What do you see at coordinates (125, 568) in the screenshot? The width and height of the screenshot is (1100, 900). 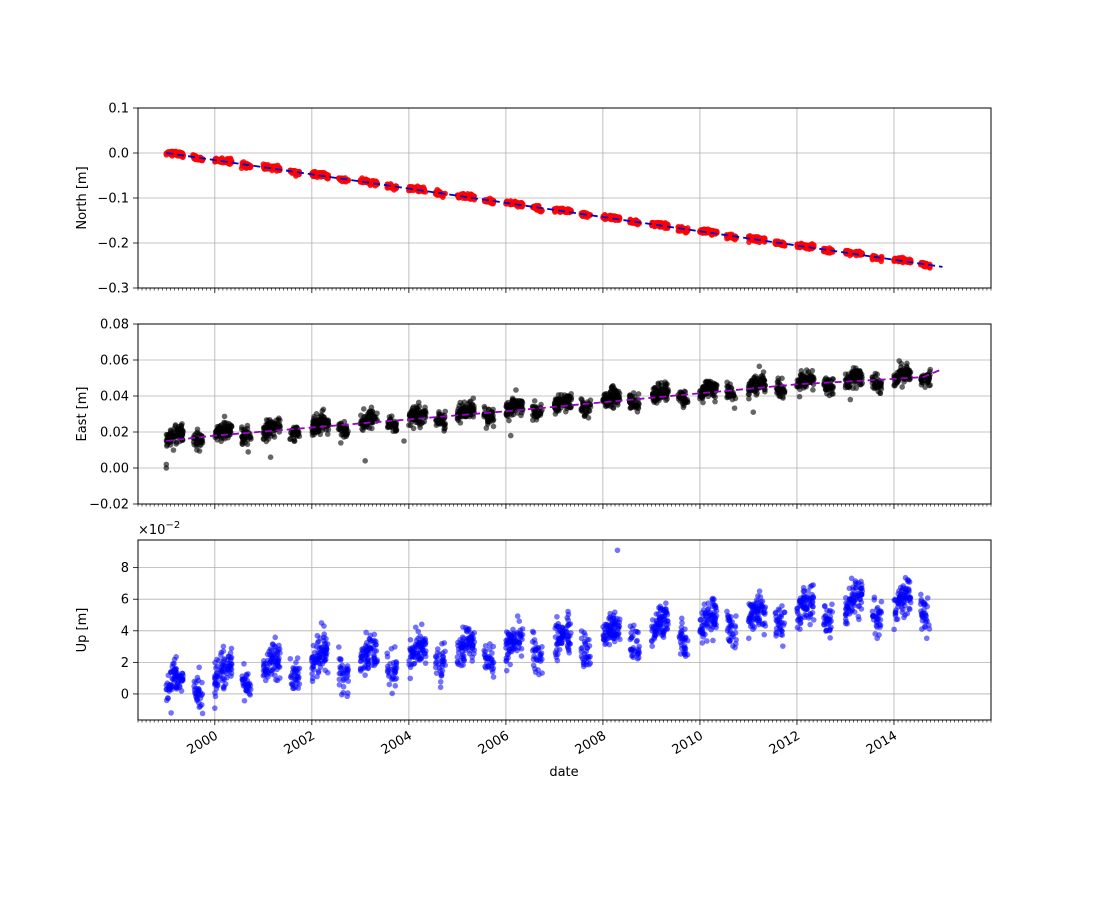 I see `y-tick-label: 8` at bounding box center [125, 568].